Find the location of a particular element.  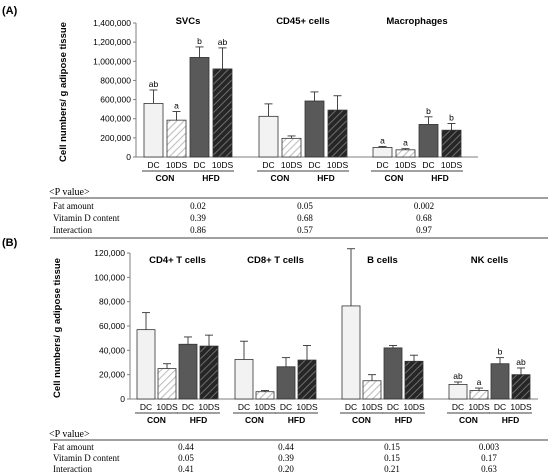

y-tick-label: 1,000,000 is located at coordinates (112, 61).